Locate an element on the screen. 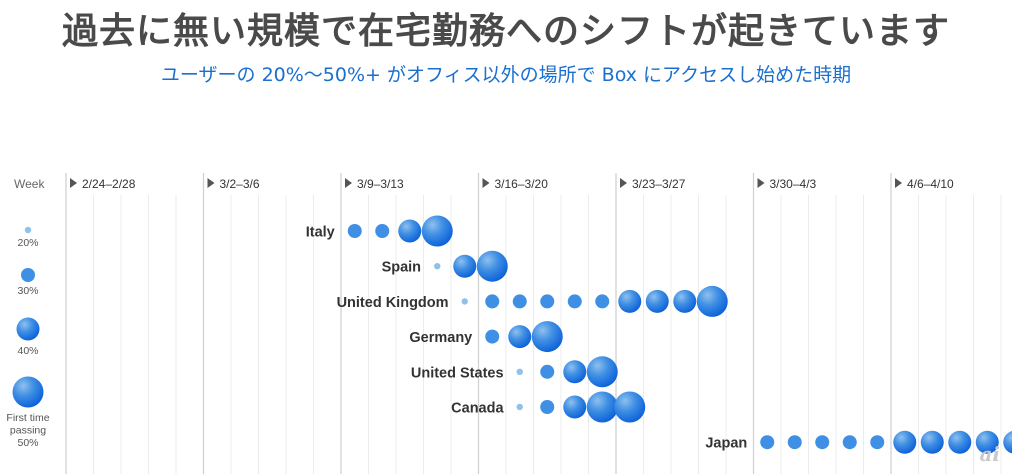 The height and width of the screenshot is (474, 1012). week-tick-label: 2/24–2/28 is located at coordinates (109, 184).